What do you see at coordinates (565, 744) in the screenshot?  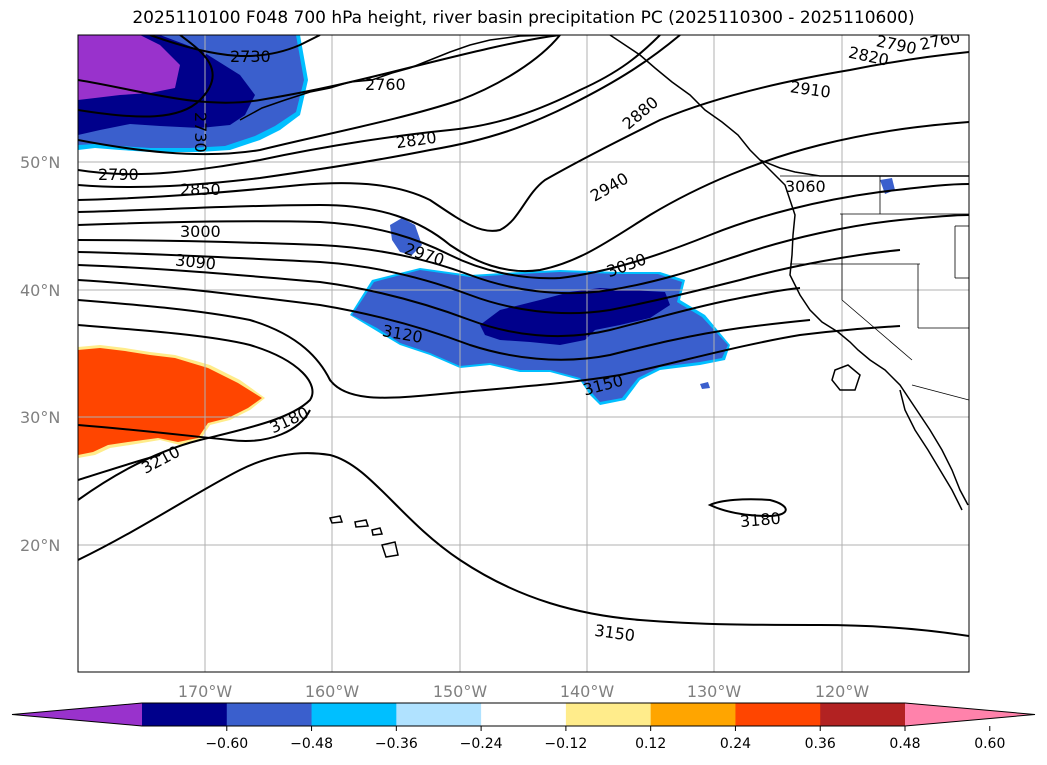 I see `colorbar-tick-label: −0.12` at bounding box center [565, 744].